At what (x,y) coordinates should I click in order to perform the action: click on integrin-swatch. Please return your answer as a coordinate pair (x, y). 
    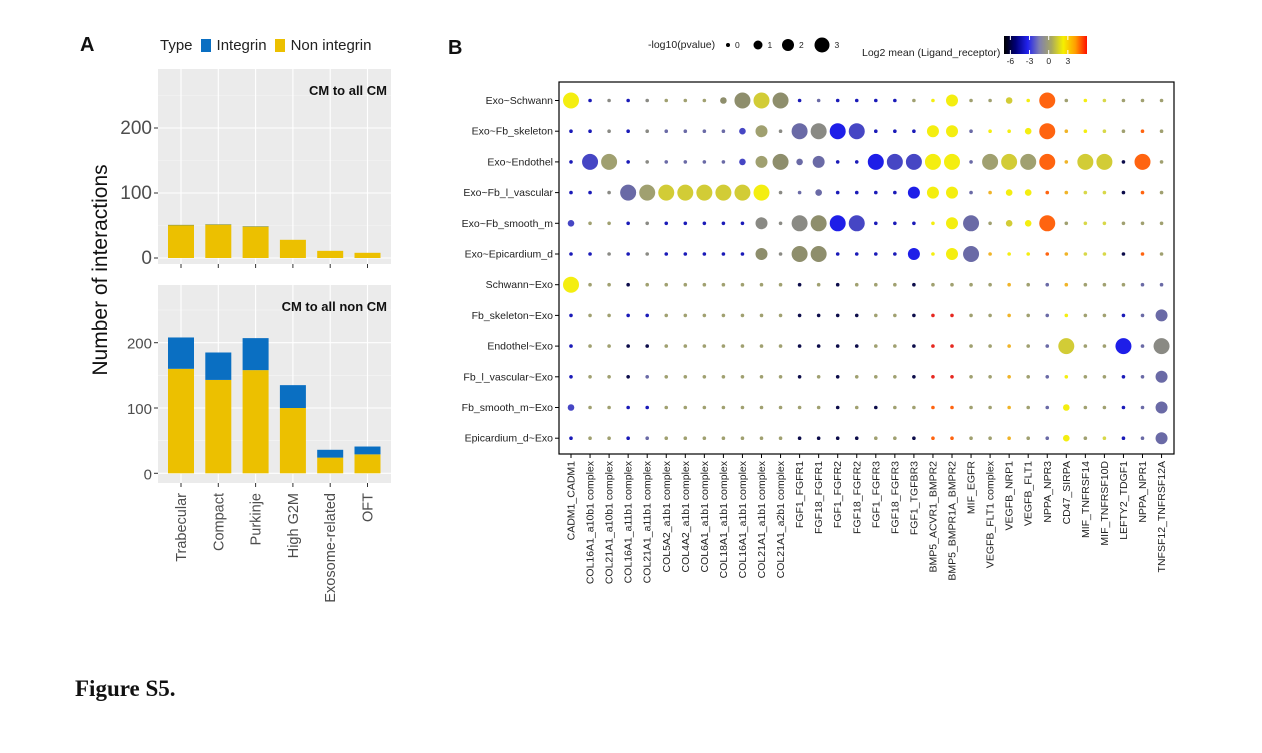
    Looking at the image, I should click on (205, 45).